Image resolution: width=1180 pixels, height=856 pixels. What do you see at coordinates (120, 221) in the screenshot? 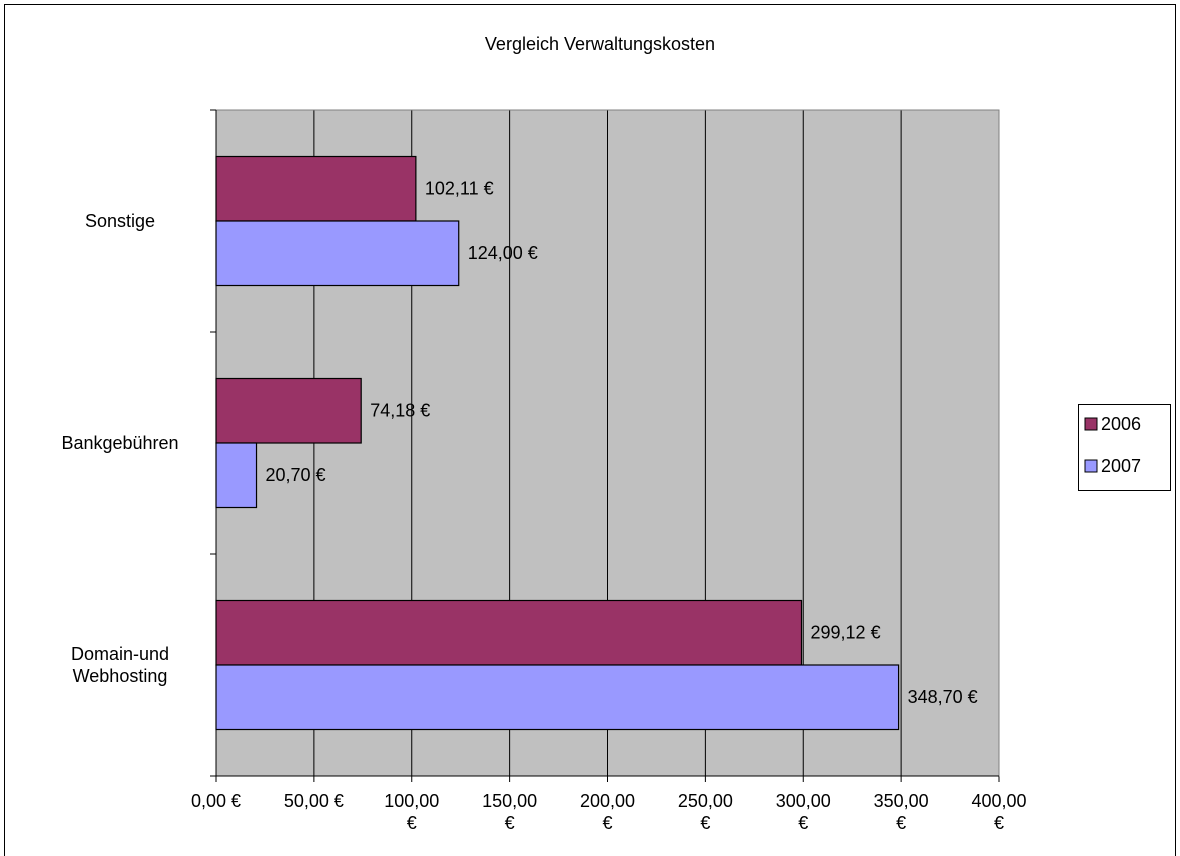
I see `y-tick-label: Sonstige` at bounding box center [120, 221].